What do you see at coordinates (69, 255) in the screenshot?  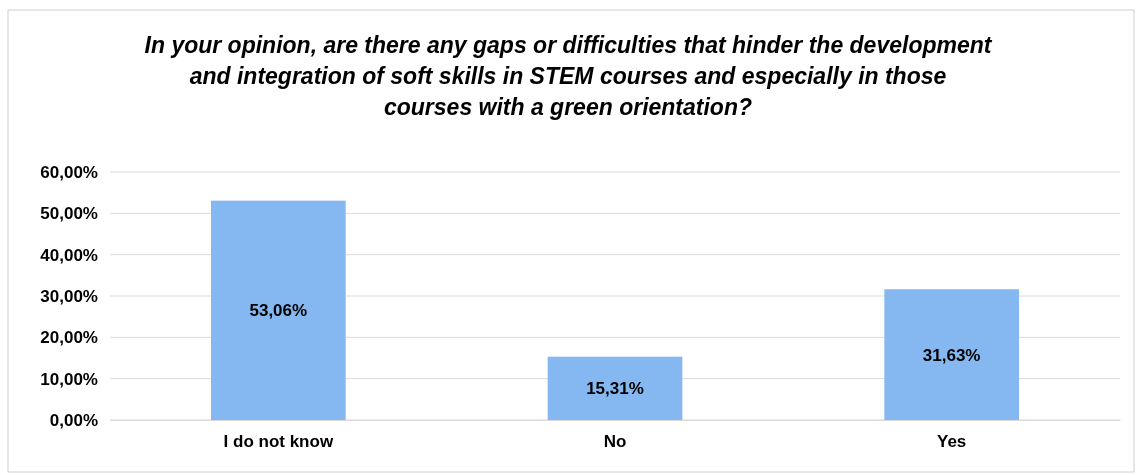 I see `y-tick-label: 40,00%` at bounding box center [69, 255].